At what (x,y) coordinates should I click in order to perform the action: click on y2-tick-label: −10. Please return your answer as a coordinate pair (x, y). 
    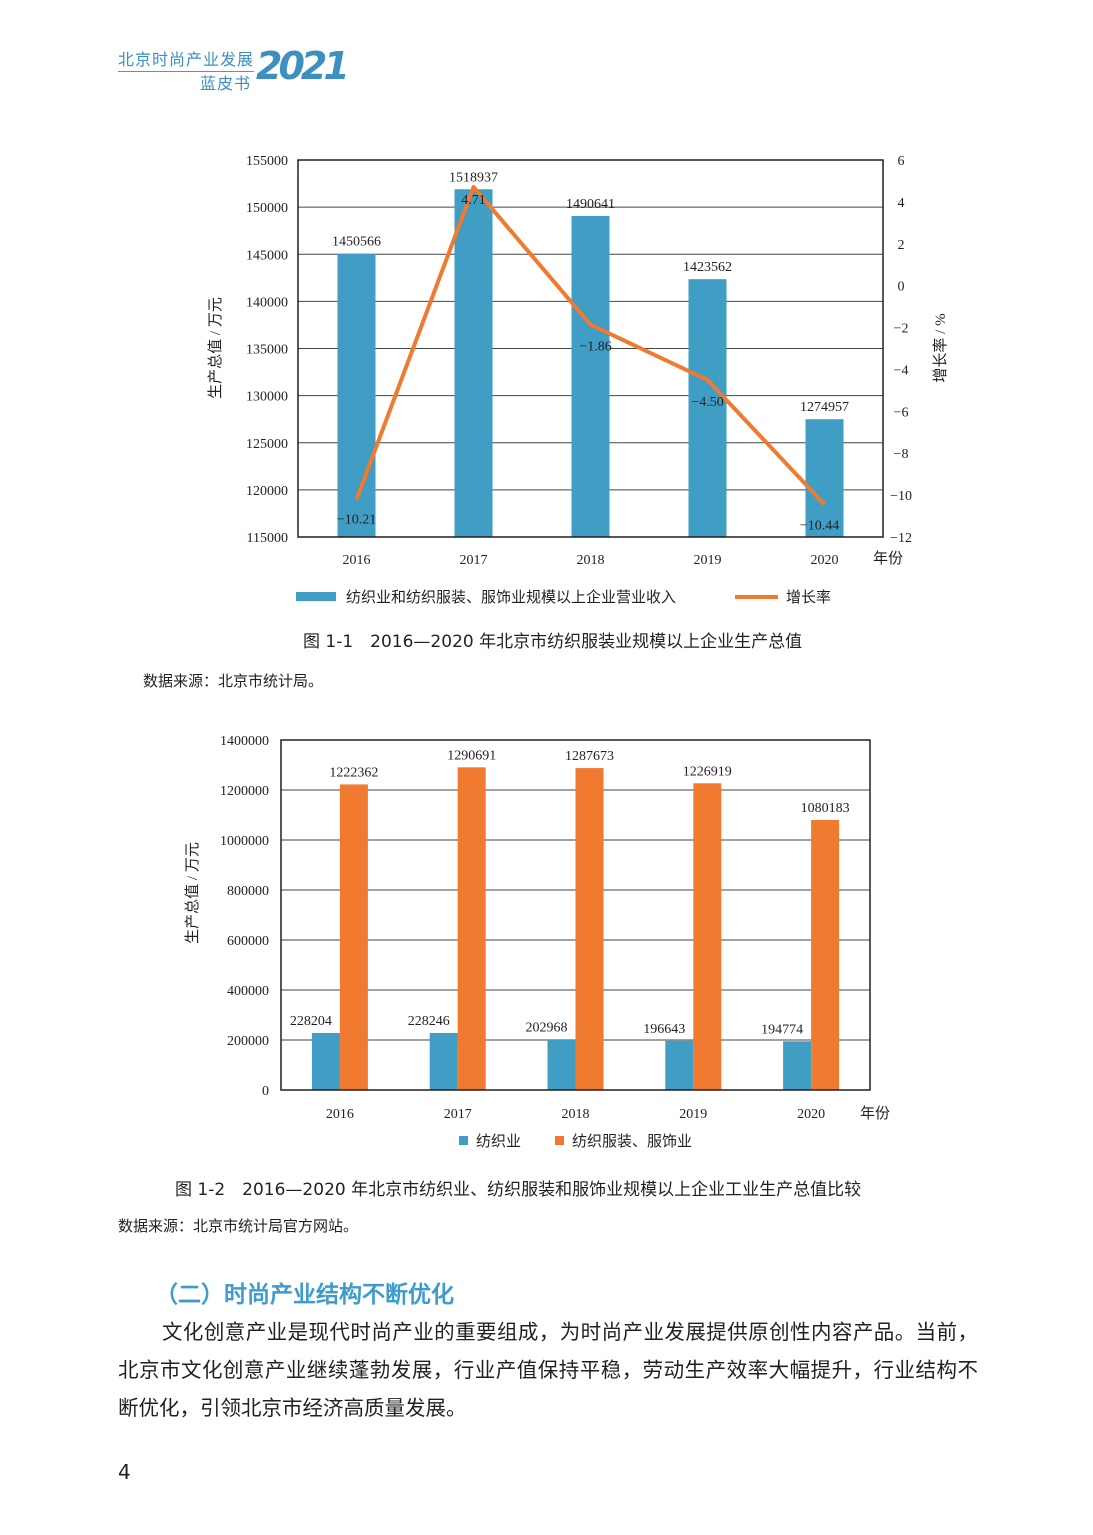
    Looking at the image, I should click on (901, 496).